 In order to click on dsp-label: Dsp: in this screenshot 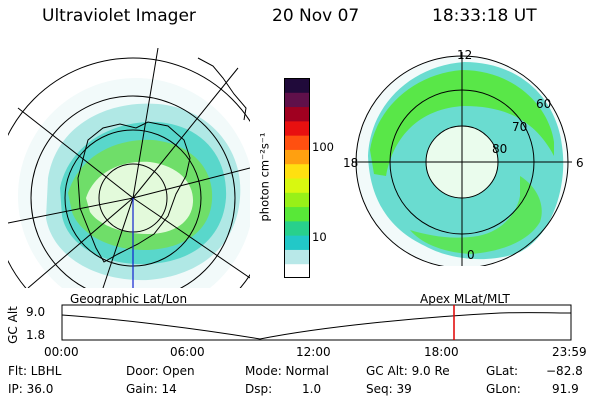, I will do `click(259, 389)`.